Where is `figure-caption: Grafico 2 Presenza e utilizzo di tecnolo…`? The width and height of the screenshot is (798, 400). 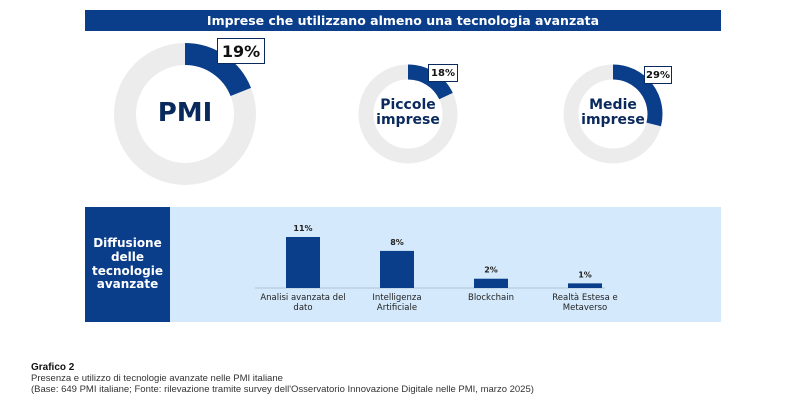
figure-caption: Grafico 2 Presenza e utilizzo di tecnolo… is located at coordinates (401, 378).